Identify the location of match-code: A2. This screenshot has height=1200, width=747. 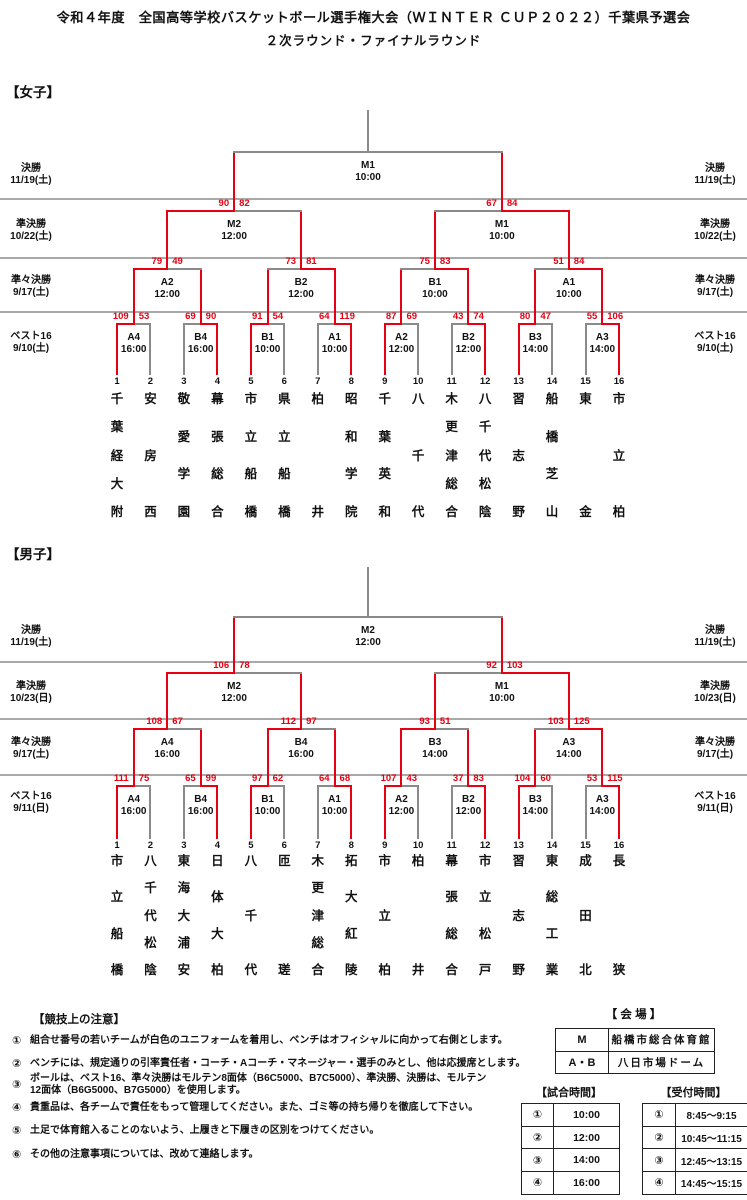
(401, 799).